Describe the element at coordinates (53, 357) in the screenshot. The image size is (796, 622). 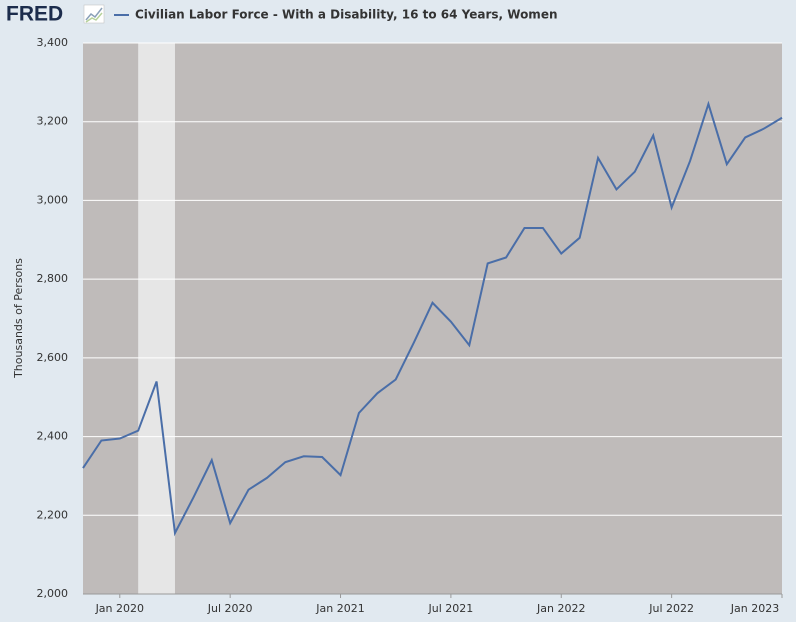
I see `y-tick-label: 2,600` at that location.